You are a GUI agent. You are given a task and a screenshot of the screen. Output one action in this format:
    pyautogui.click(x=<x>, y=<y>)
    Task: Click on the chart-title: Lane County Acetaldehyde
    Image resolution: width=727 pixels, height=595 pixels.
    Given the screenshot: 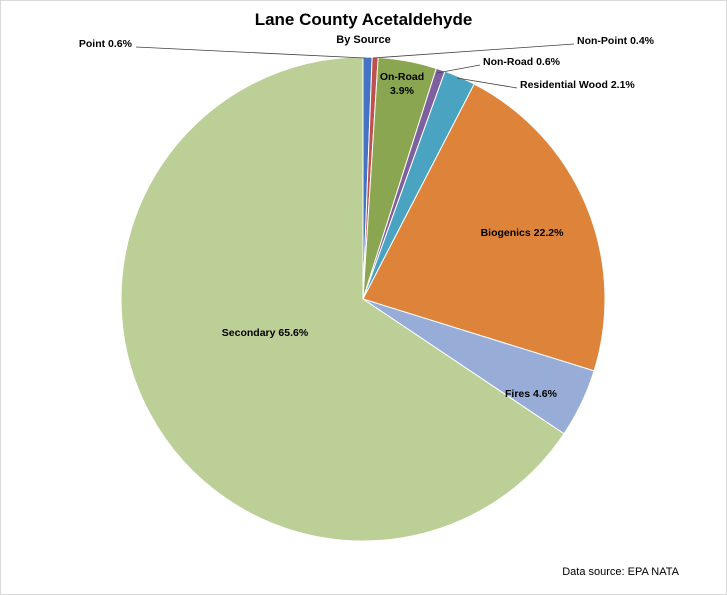 What is the action you would take?
    pyautogui.click(x=363, y=19)
    